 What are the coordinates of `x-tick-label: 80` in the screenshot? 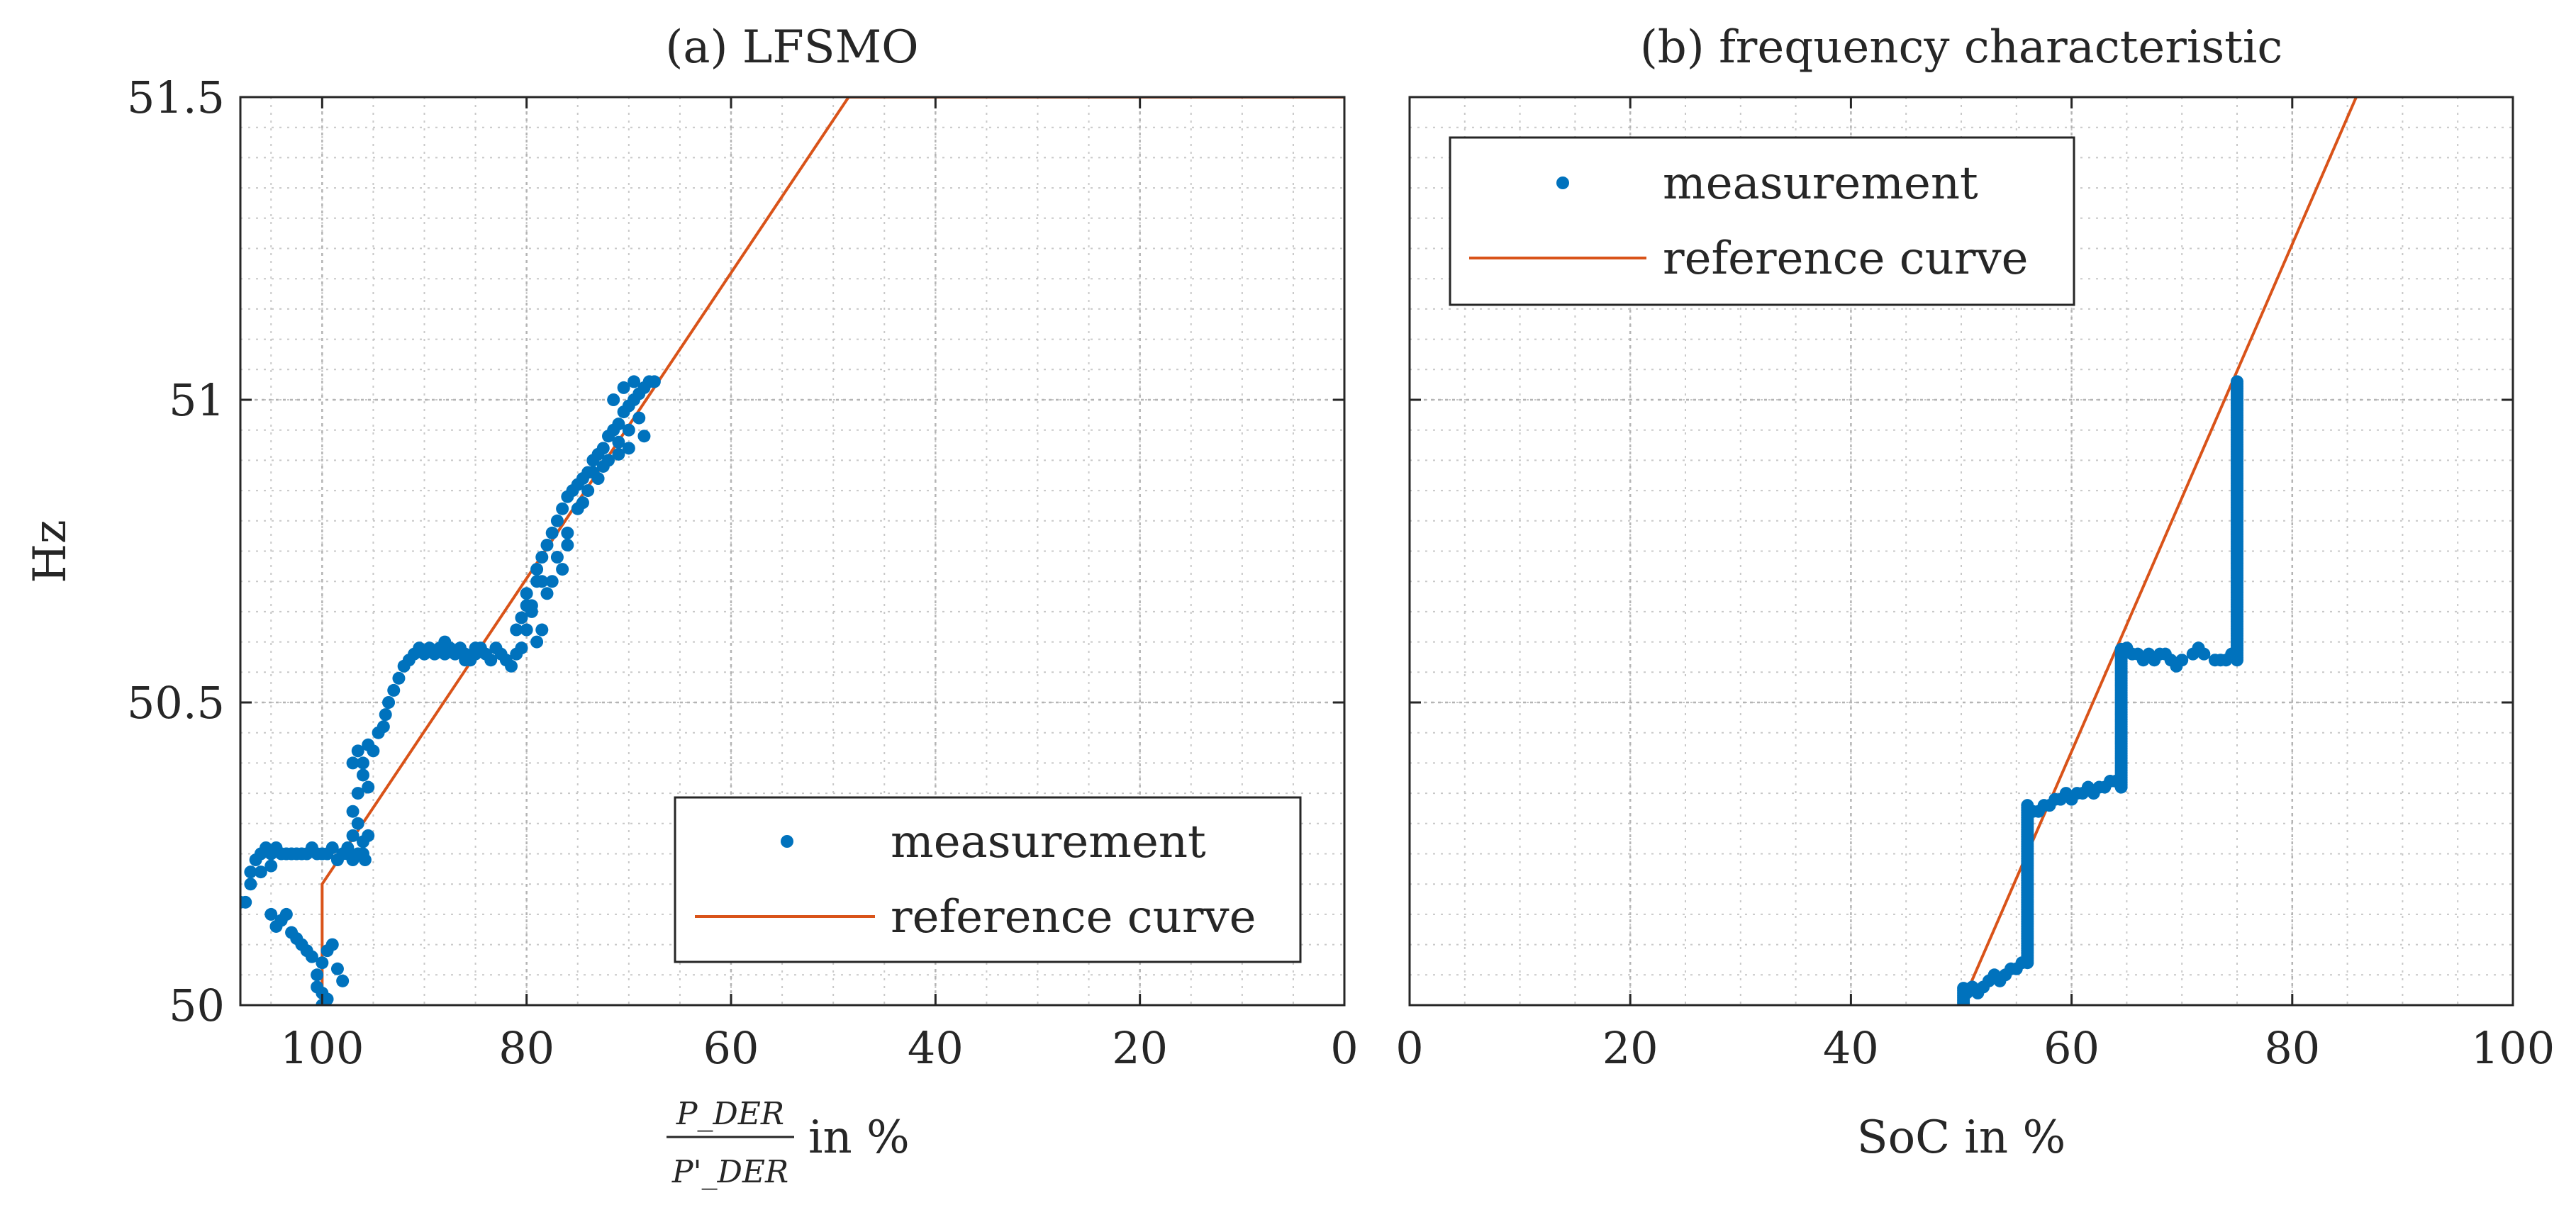 It's located at (526, 1048).